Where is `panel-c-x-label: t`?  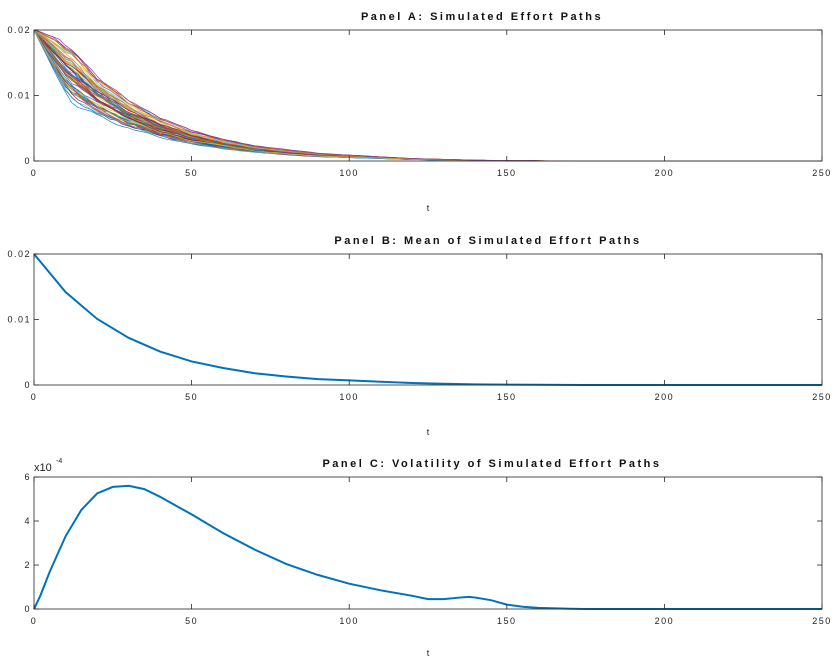 panel-c-x-label: t is located at coordinates (428, 653).